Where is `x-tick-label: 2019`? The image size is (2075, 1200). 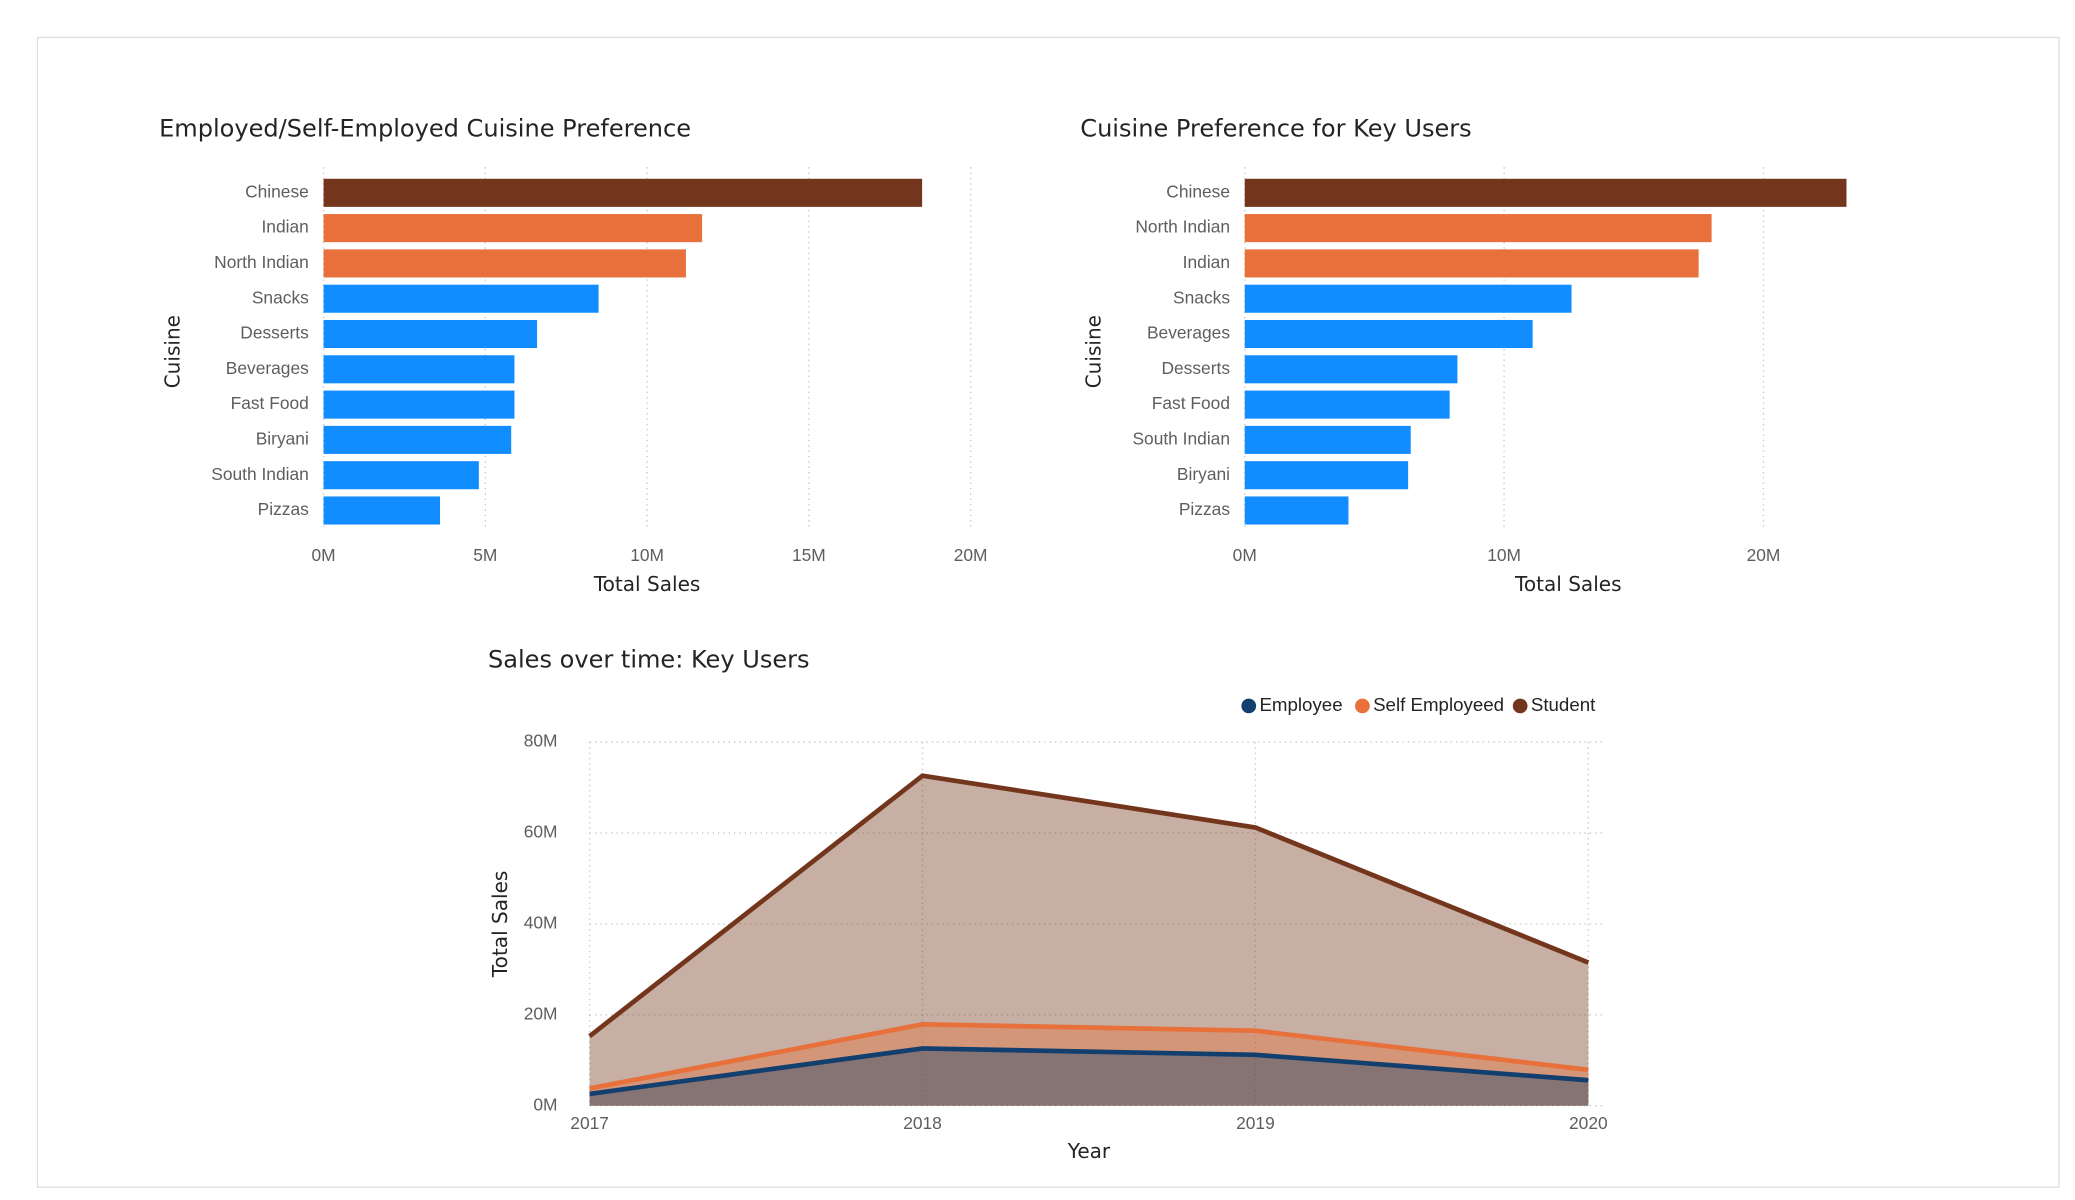
x-tick-label: 2019 is located at coordinates (1255, 1123).